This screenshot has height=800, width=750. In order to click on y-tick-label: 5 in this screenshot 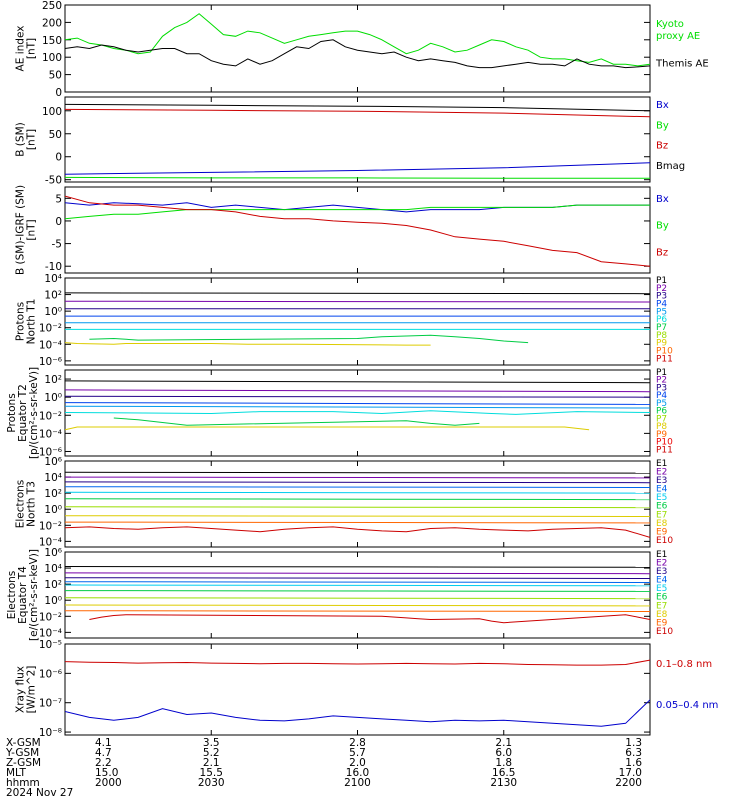, I will do `click(58, 199)`.